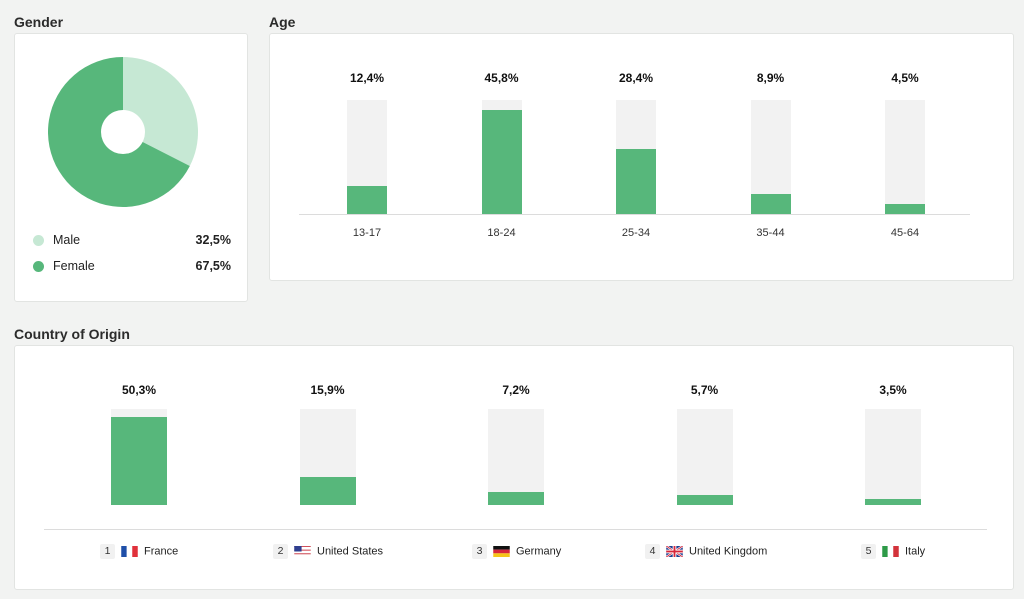 This screenshot has height=599, width=1024. What do you see at coordinates (905, 233) in the screenshot?
I see `age-tick-label: 45-64` at bounding box center [905, 233].